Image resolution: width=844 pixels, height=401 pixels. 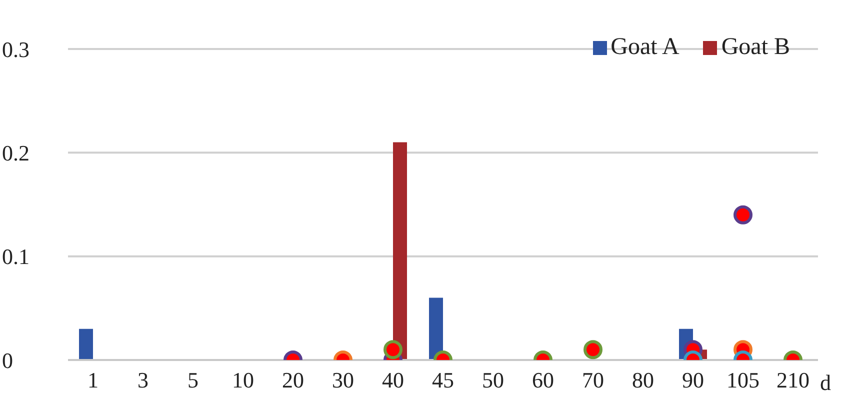 What do you see at coordinates (645, 47) in the screenshot?
I see `legend-label: Goat A` at bounding box center [645, 47].